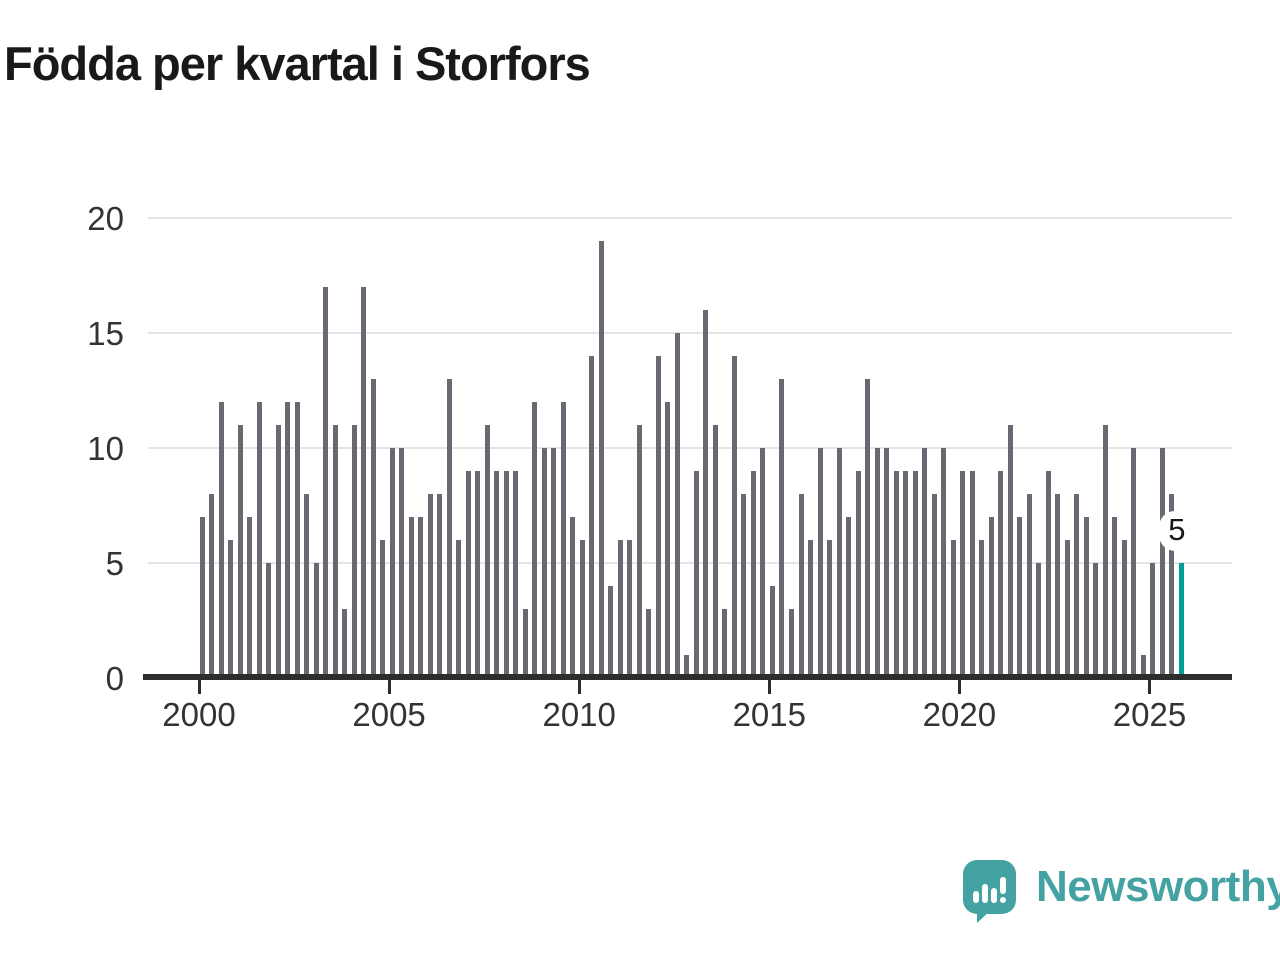 The height and width of the screenshot is (960, 1280). I want to click on exclamation-icon, so click(1003, 890).